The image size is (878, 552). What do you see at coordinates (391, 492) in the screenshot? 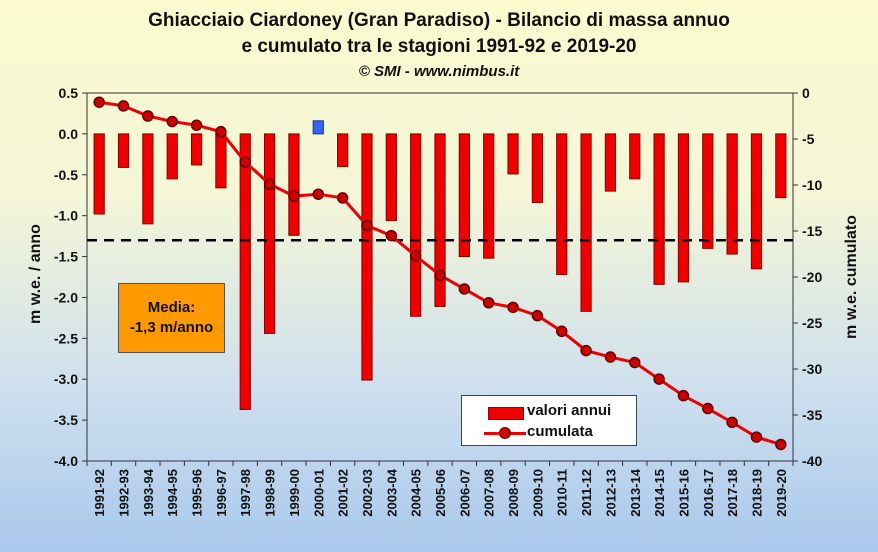
I see `x-tick-label: 2003-04` at bounding box center [391, 492].